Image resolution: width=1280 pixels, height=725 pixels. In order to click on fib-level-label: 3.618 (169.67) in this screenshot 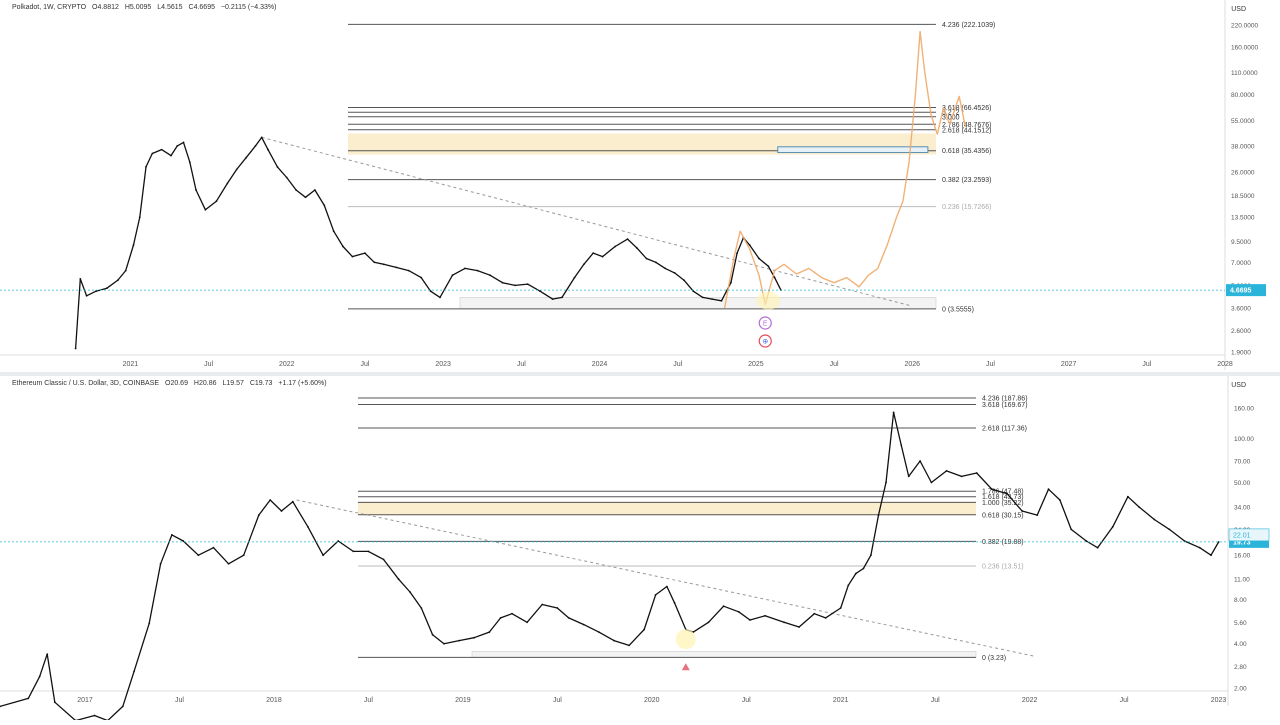, I will do `click(1005, 405)`.